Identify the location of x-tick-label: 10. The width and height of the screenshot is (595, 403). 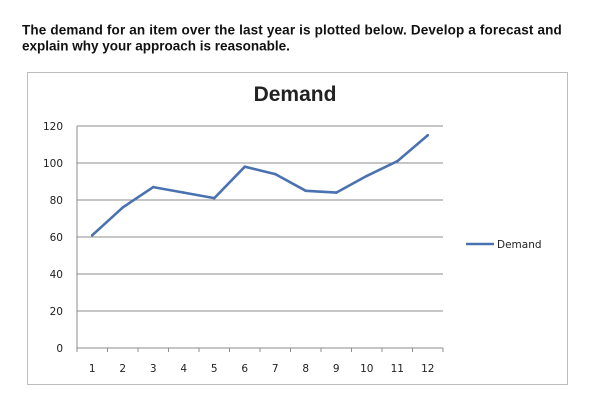
(366, 369).